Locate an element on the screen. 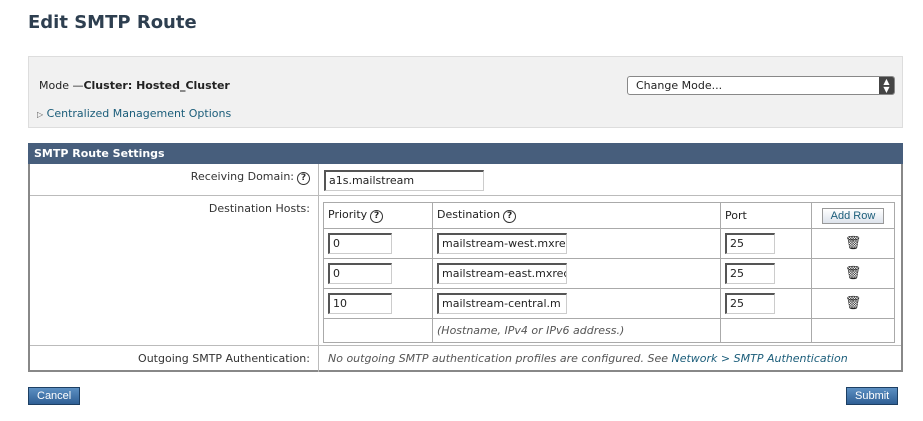 Image resolution: width=923 pixels, height=421 pixels. destination-hint: (Hostname, IPv4 or IPv6 address.) is located at coordinates (576, 330).